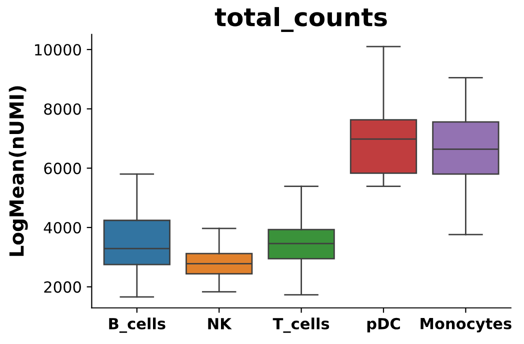  What do you see at coordinates (62, 168) in the screenshot?
I see `y-tick-label: 6000` at bounding box center [62, 168].